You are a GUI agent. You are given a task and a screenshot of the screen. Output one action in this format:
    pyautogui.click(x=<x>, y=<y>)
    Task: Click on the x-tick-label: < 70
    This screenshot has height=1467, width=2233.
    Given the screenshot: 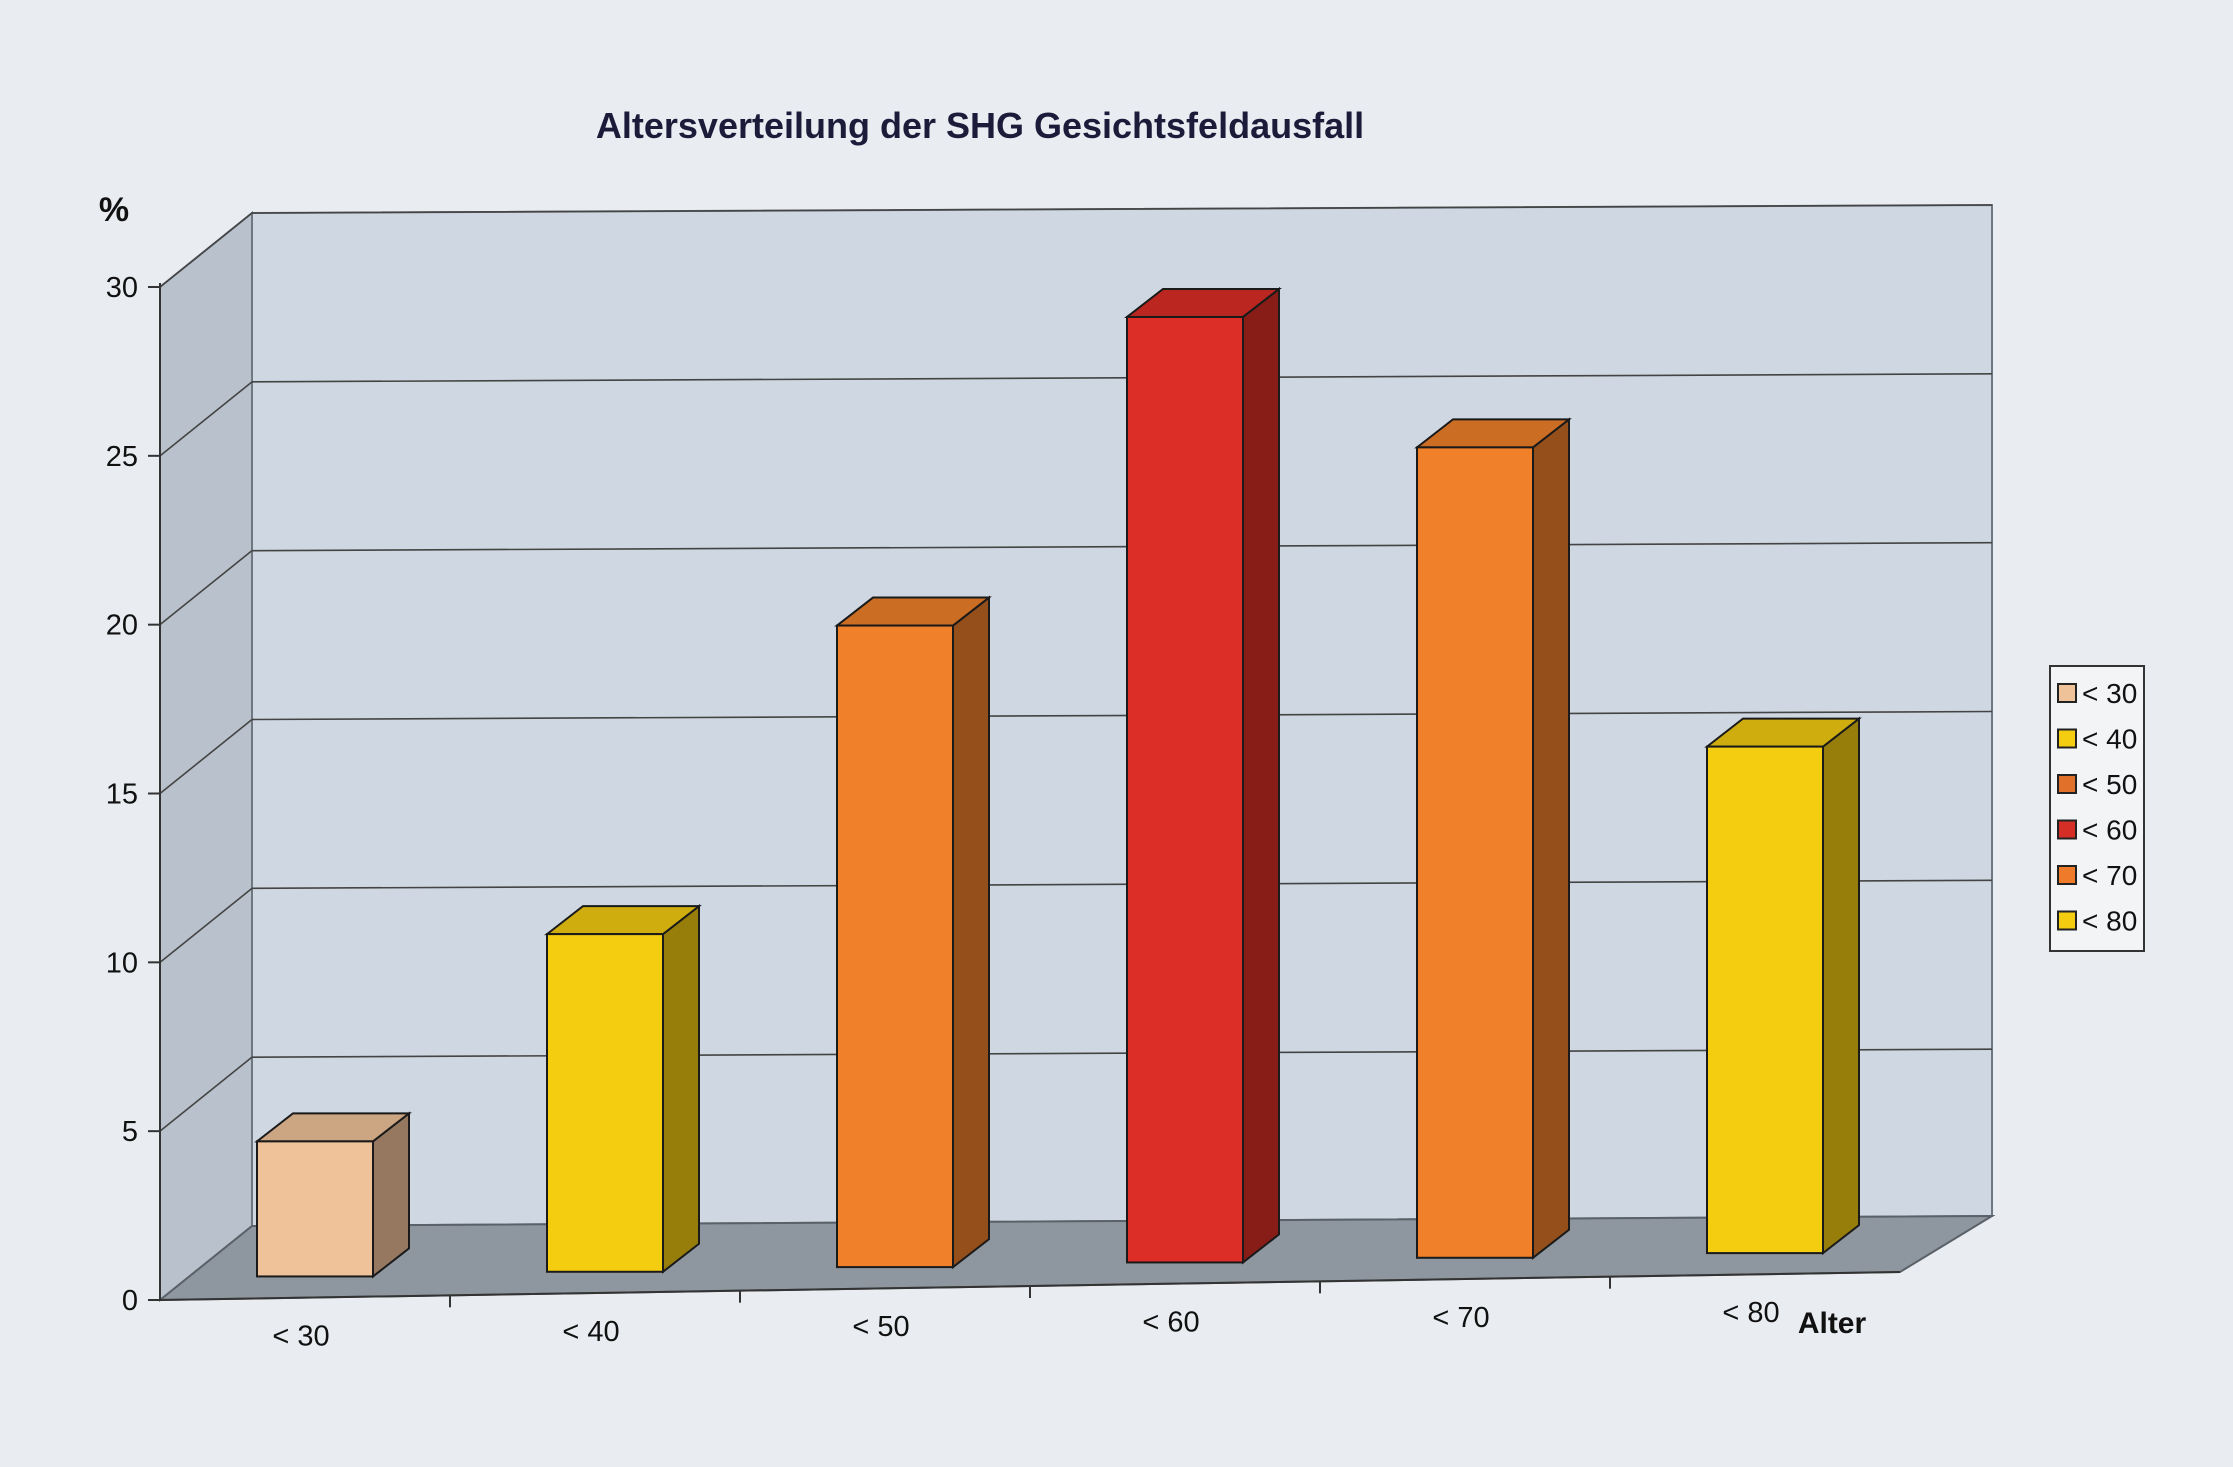 What is the action you would take?
    pyautogui.click(x=1460, y=1318)
    